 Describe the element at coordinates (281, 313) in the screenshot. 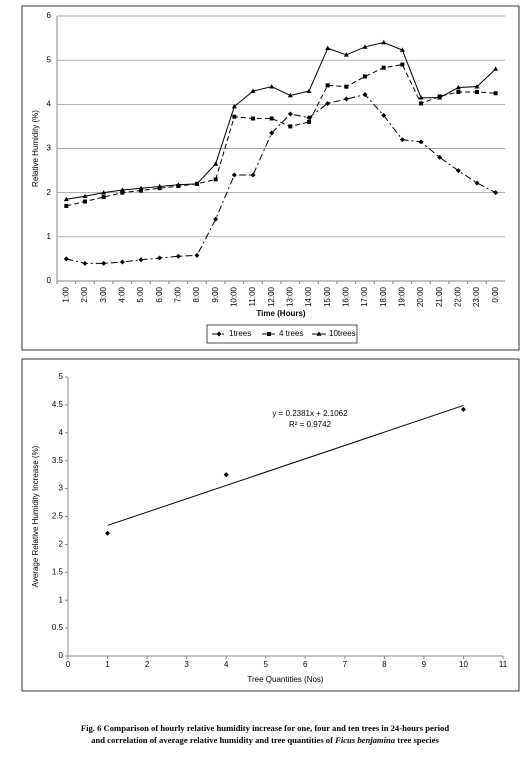

I see `x-axis-label: Time (Hours)` at that location.